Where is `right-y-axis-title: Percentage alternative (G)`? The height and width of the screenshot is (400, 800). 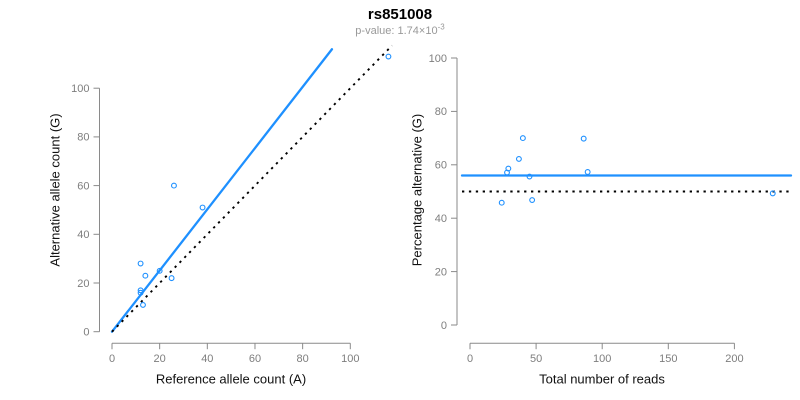 right-y-axis-title: Percentage alternative (G) is located at coordinates (417, 190).